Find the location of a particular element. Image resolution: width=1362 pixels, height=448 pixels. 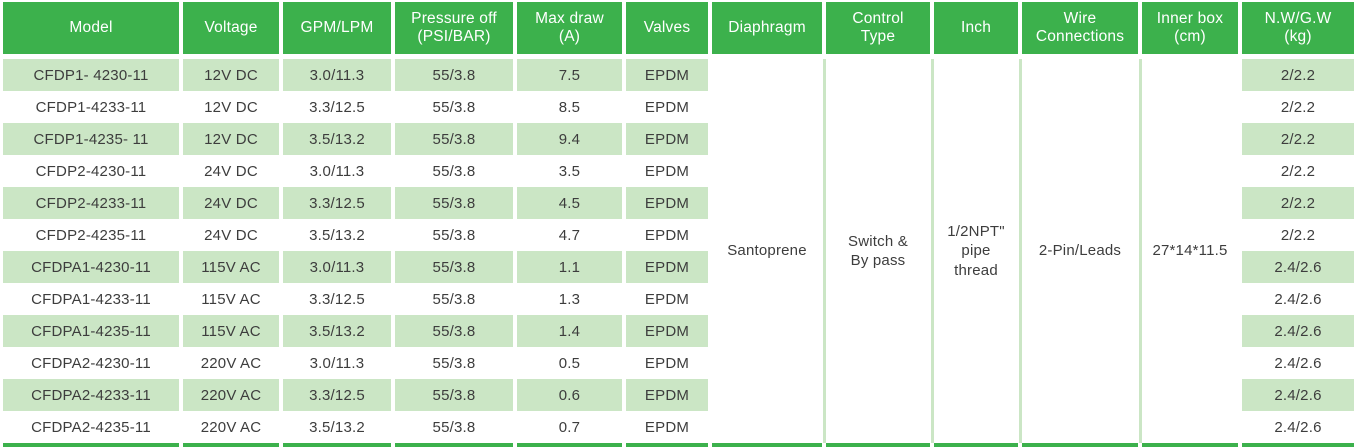

cell-max-draw: 0.5 is located at coordinates (569, 363).